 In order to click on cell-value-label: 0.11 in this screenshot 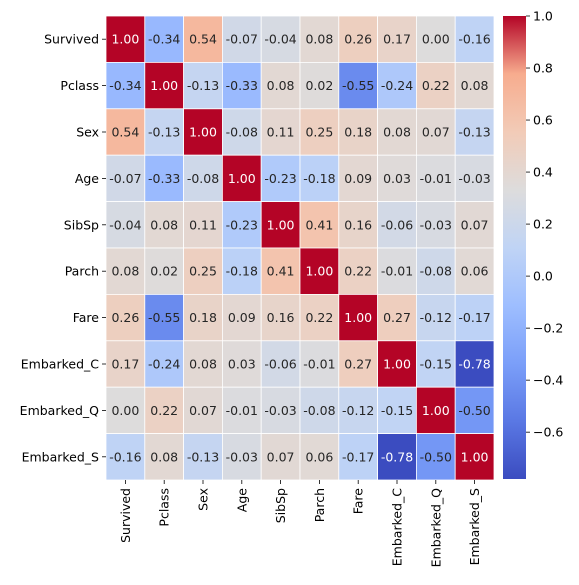, I will do `click(281, 132)`.